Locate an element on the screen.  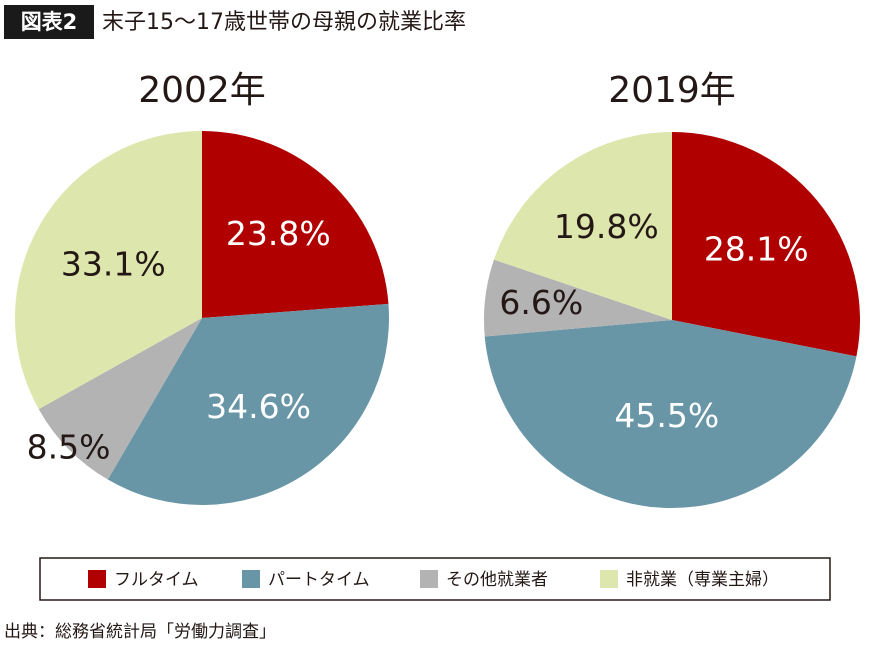
data-label: 33.1% is located at coordinates (113, 263).